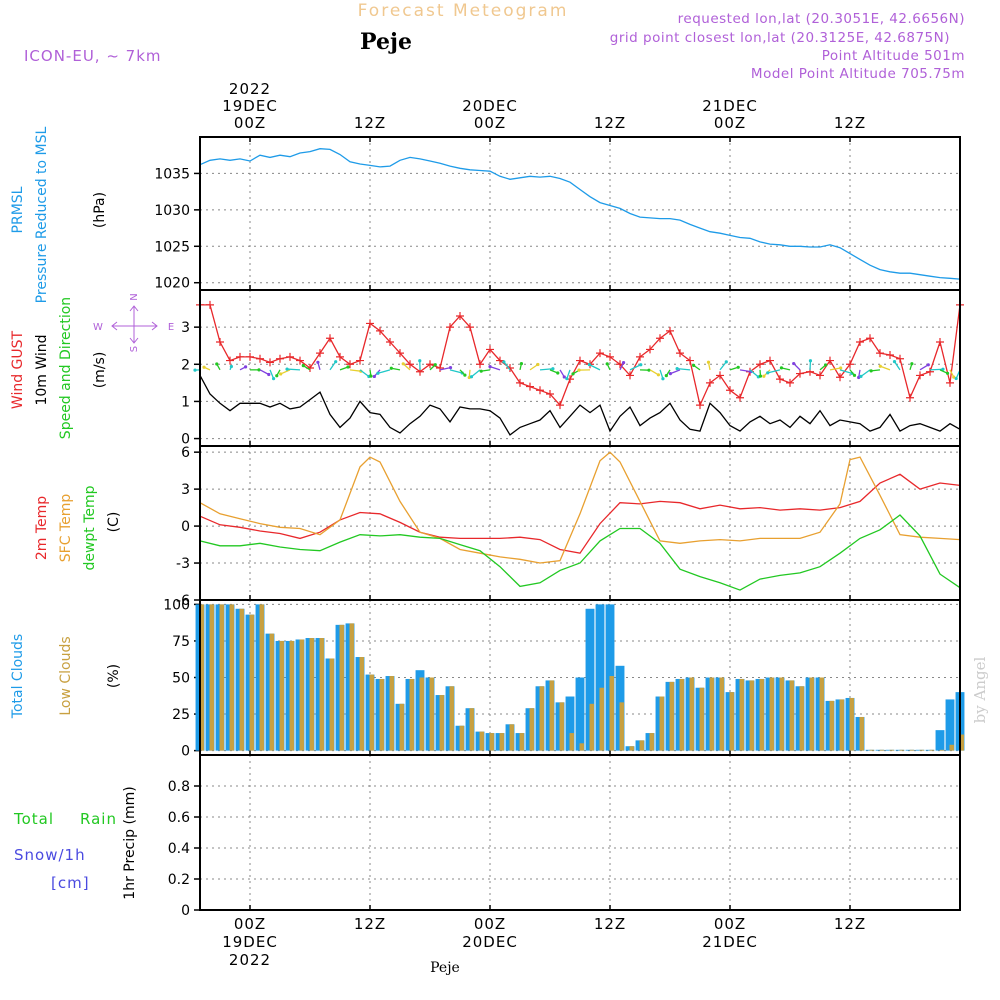 This screenshot has width=1000, height=1000. I want to click on bottom-time-label: 21DEC, so click(730, 942).